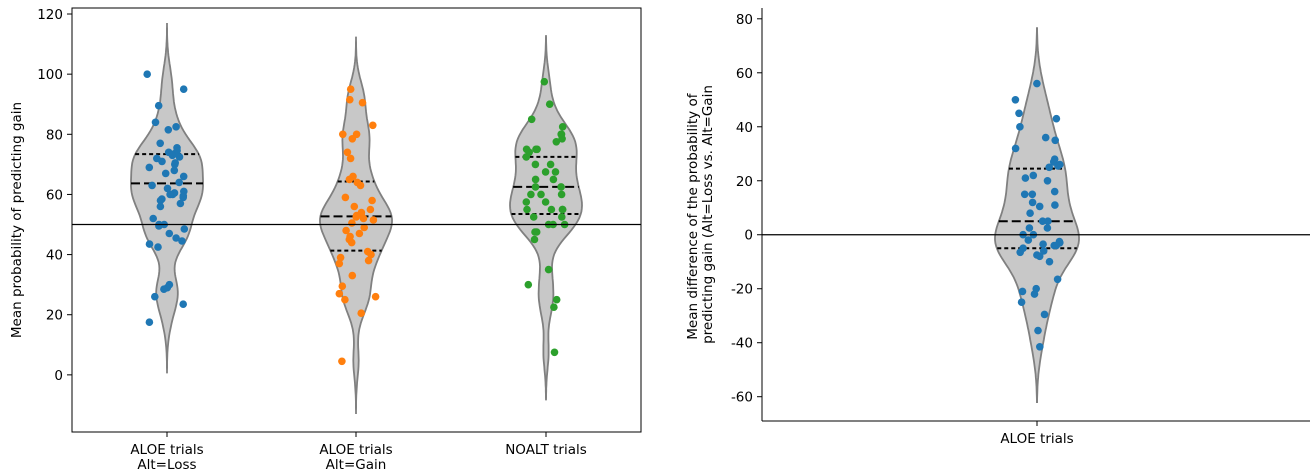 This screenshot has height=476, width=1310. I want to click on right-violins, so click(1037, 215).